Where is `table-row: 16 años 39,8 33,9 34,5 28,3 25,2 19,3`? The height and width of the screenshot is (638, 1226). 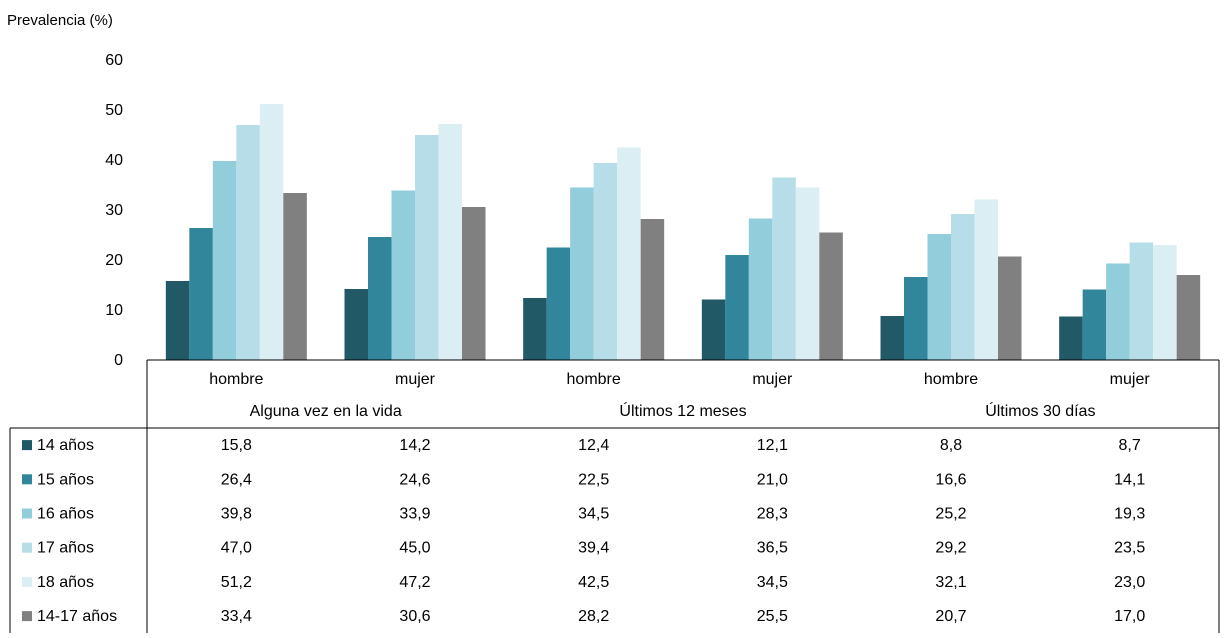
table-row: 16 años 39,8 33,9 34,5 28,3 25,2 19,3 is located at coordinates (583, 514).